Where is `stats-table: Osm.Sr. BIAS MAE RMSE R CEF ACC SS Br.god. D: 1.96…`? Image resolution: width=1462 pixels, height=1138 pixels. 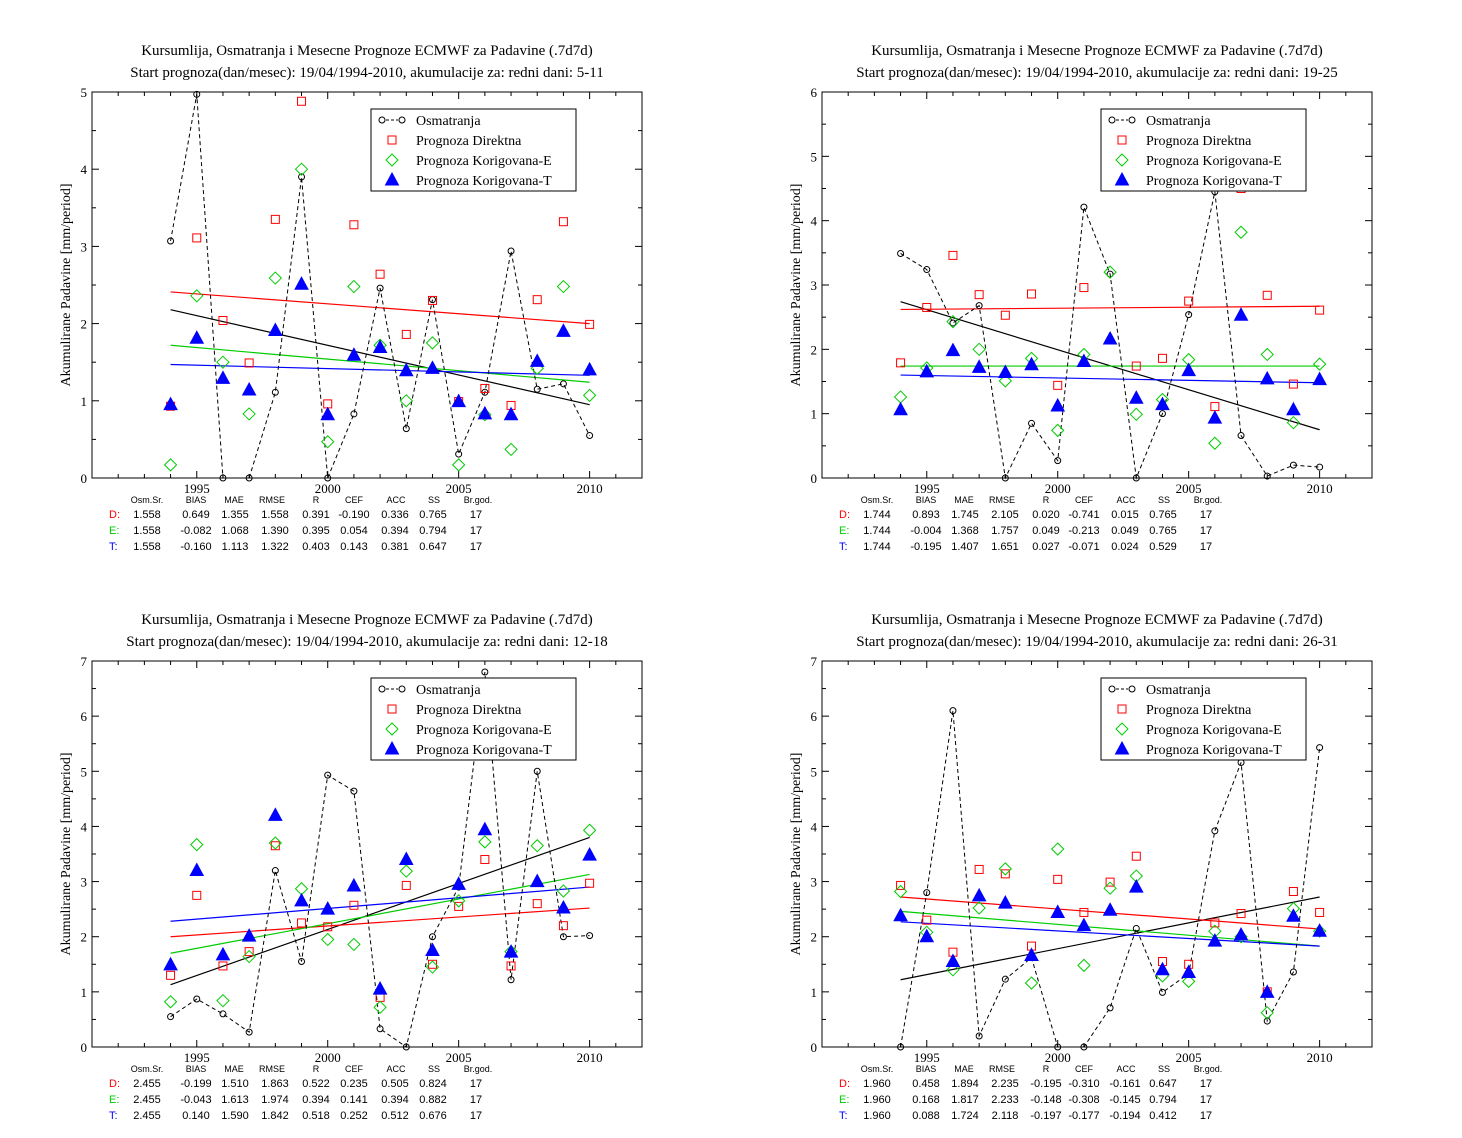 stats-table: Osm.Sr. BIAS MAE RMSE R CEF ACC SS Br.god. D: 1.96… is located at coordinates (1030, 1093).